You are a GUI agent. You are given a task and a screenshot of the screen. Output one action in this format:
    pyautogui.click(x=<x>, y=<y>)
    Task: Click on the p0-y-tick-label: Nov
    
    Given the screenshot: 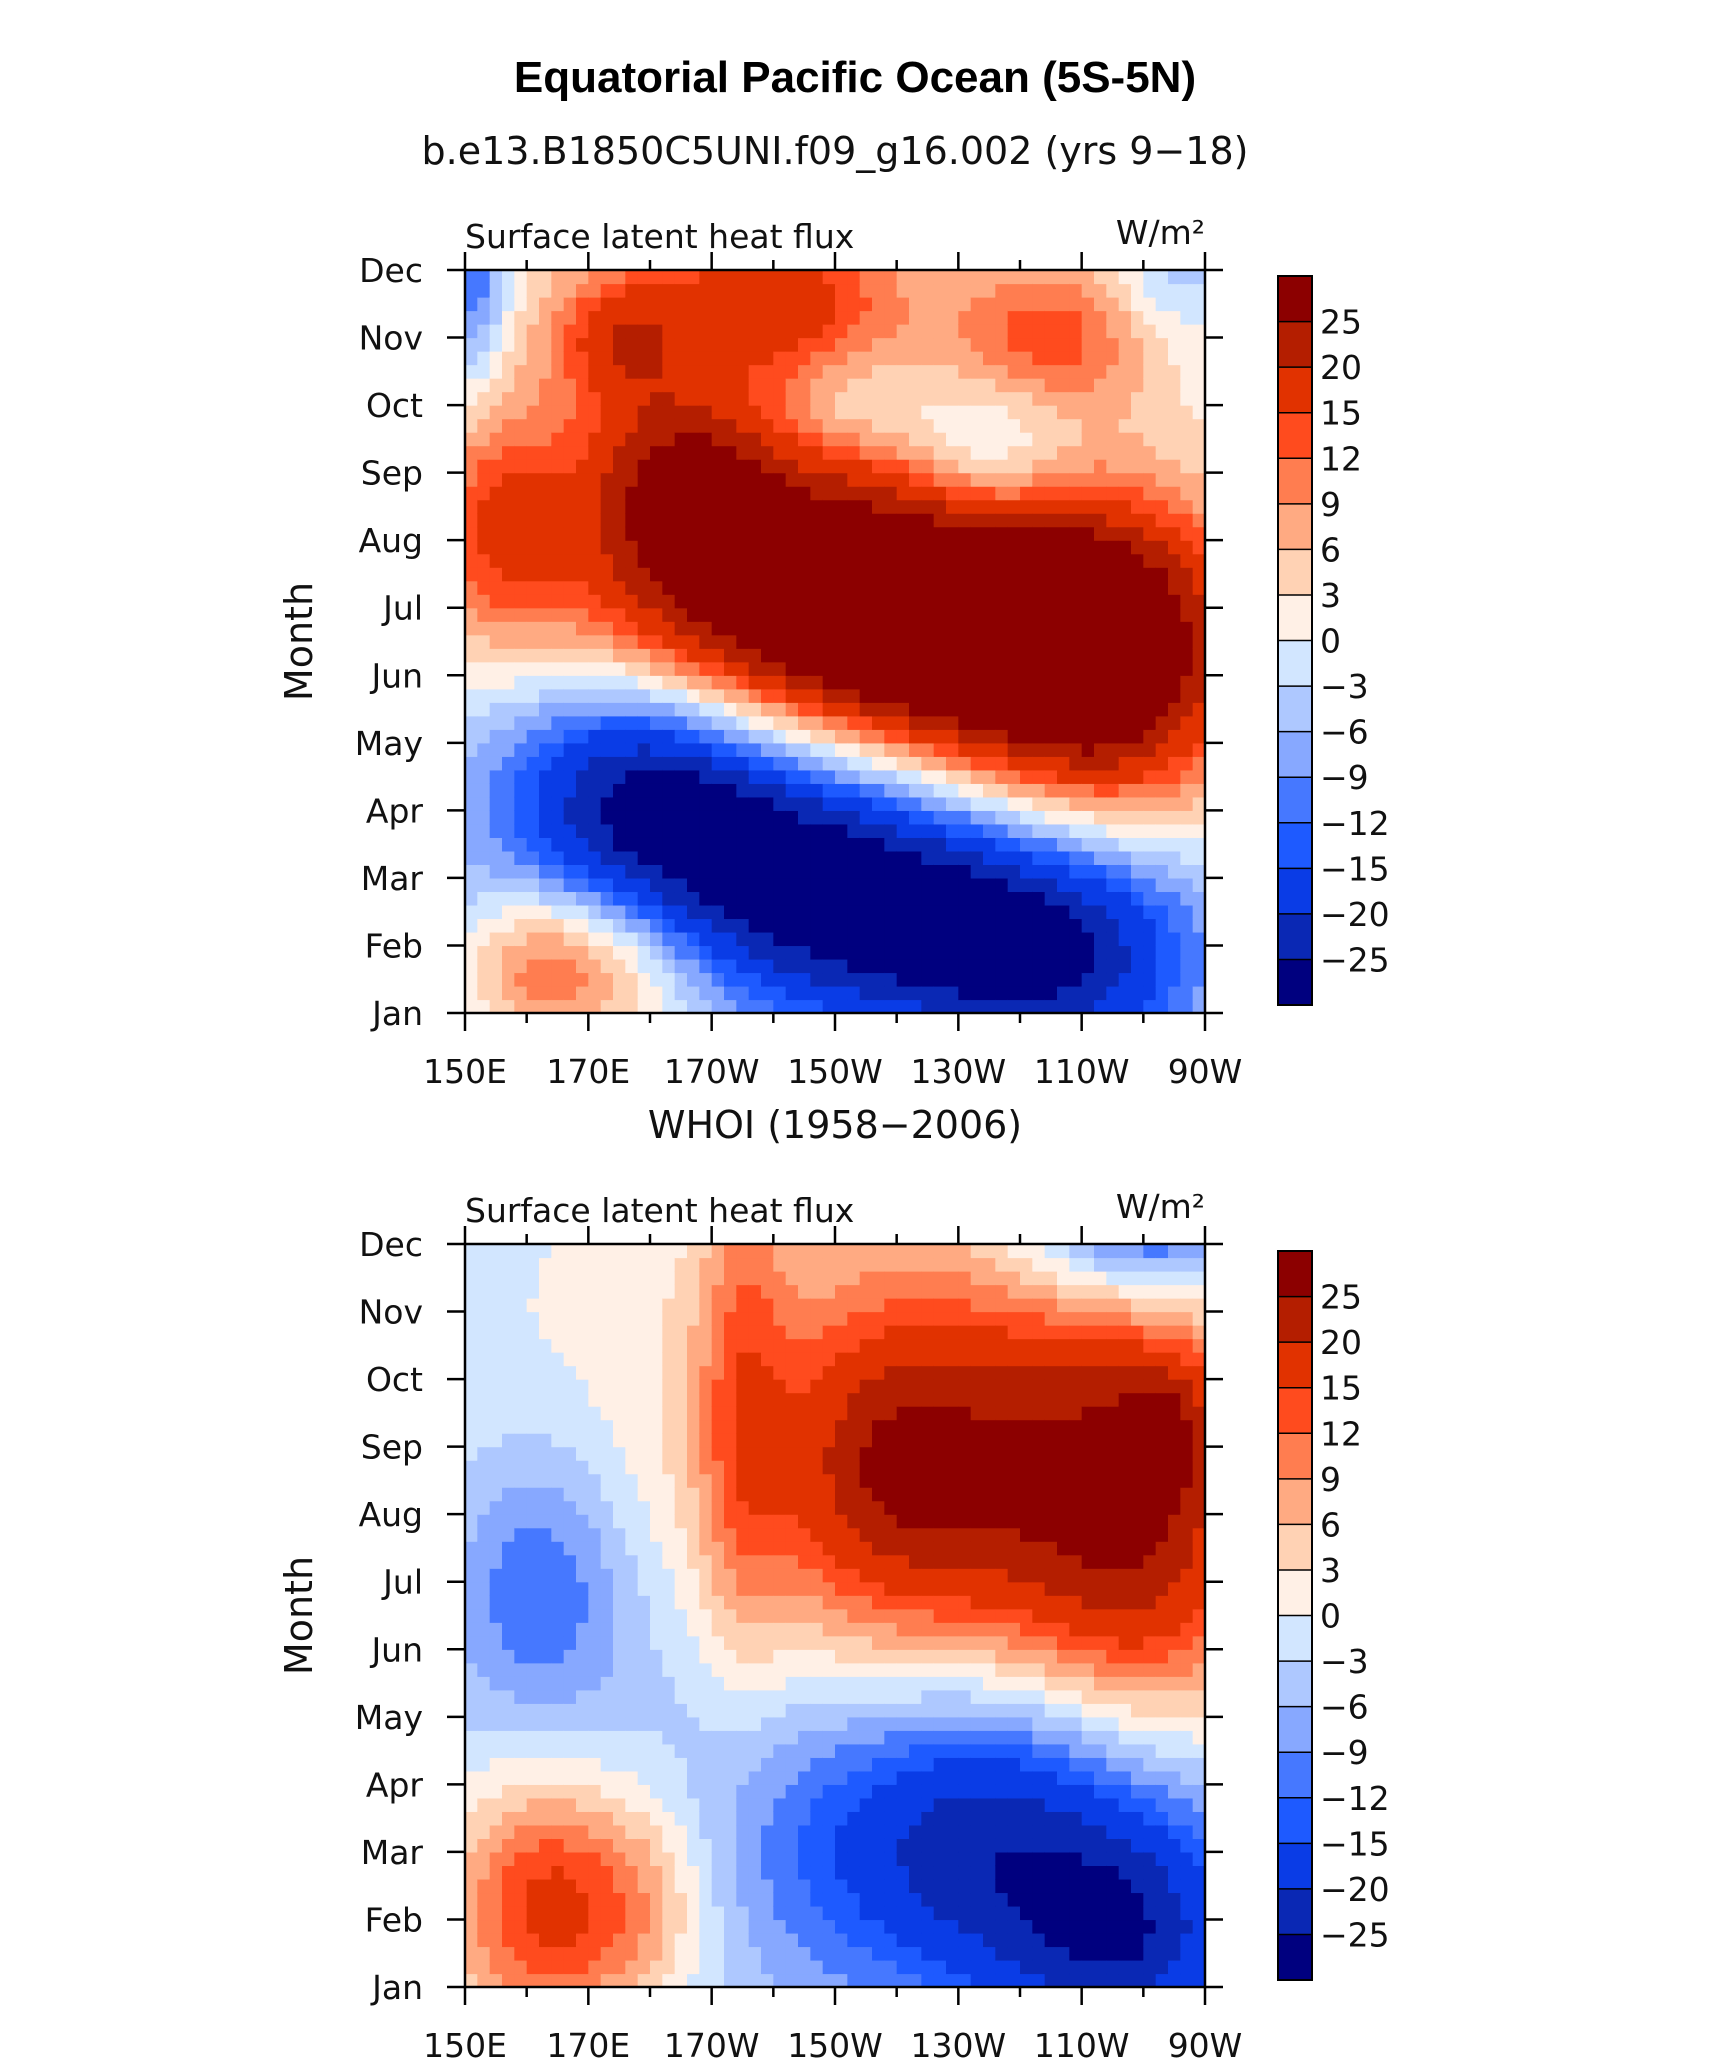 What is the action you would take?
    pyautogui.click(x=391, y=338)
    